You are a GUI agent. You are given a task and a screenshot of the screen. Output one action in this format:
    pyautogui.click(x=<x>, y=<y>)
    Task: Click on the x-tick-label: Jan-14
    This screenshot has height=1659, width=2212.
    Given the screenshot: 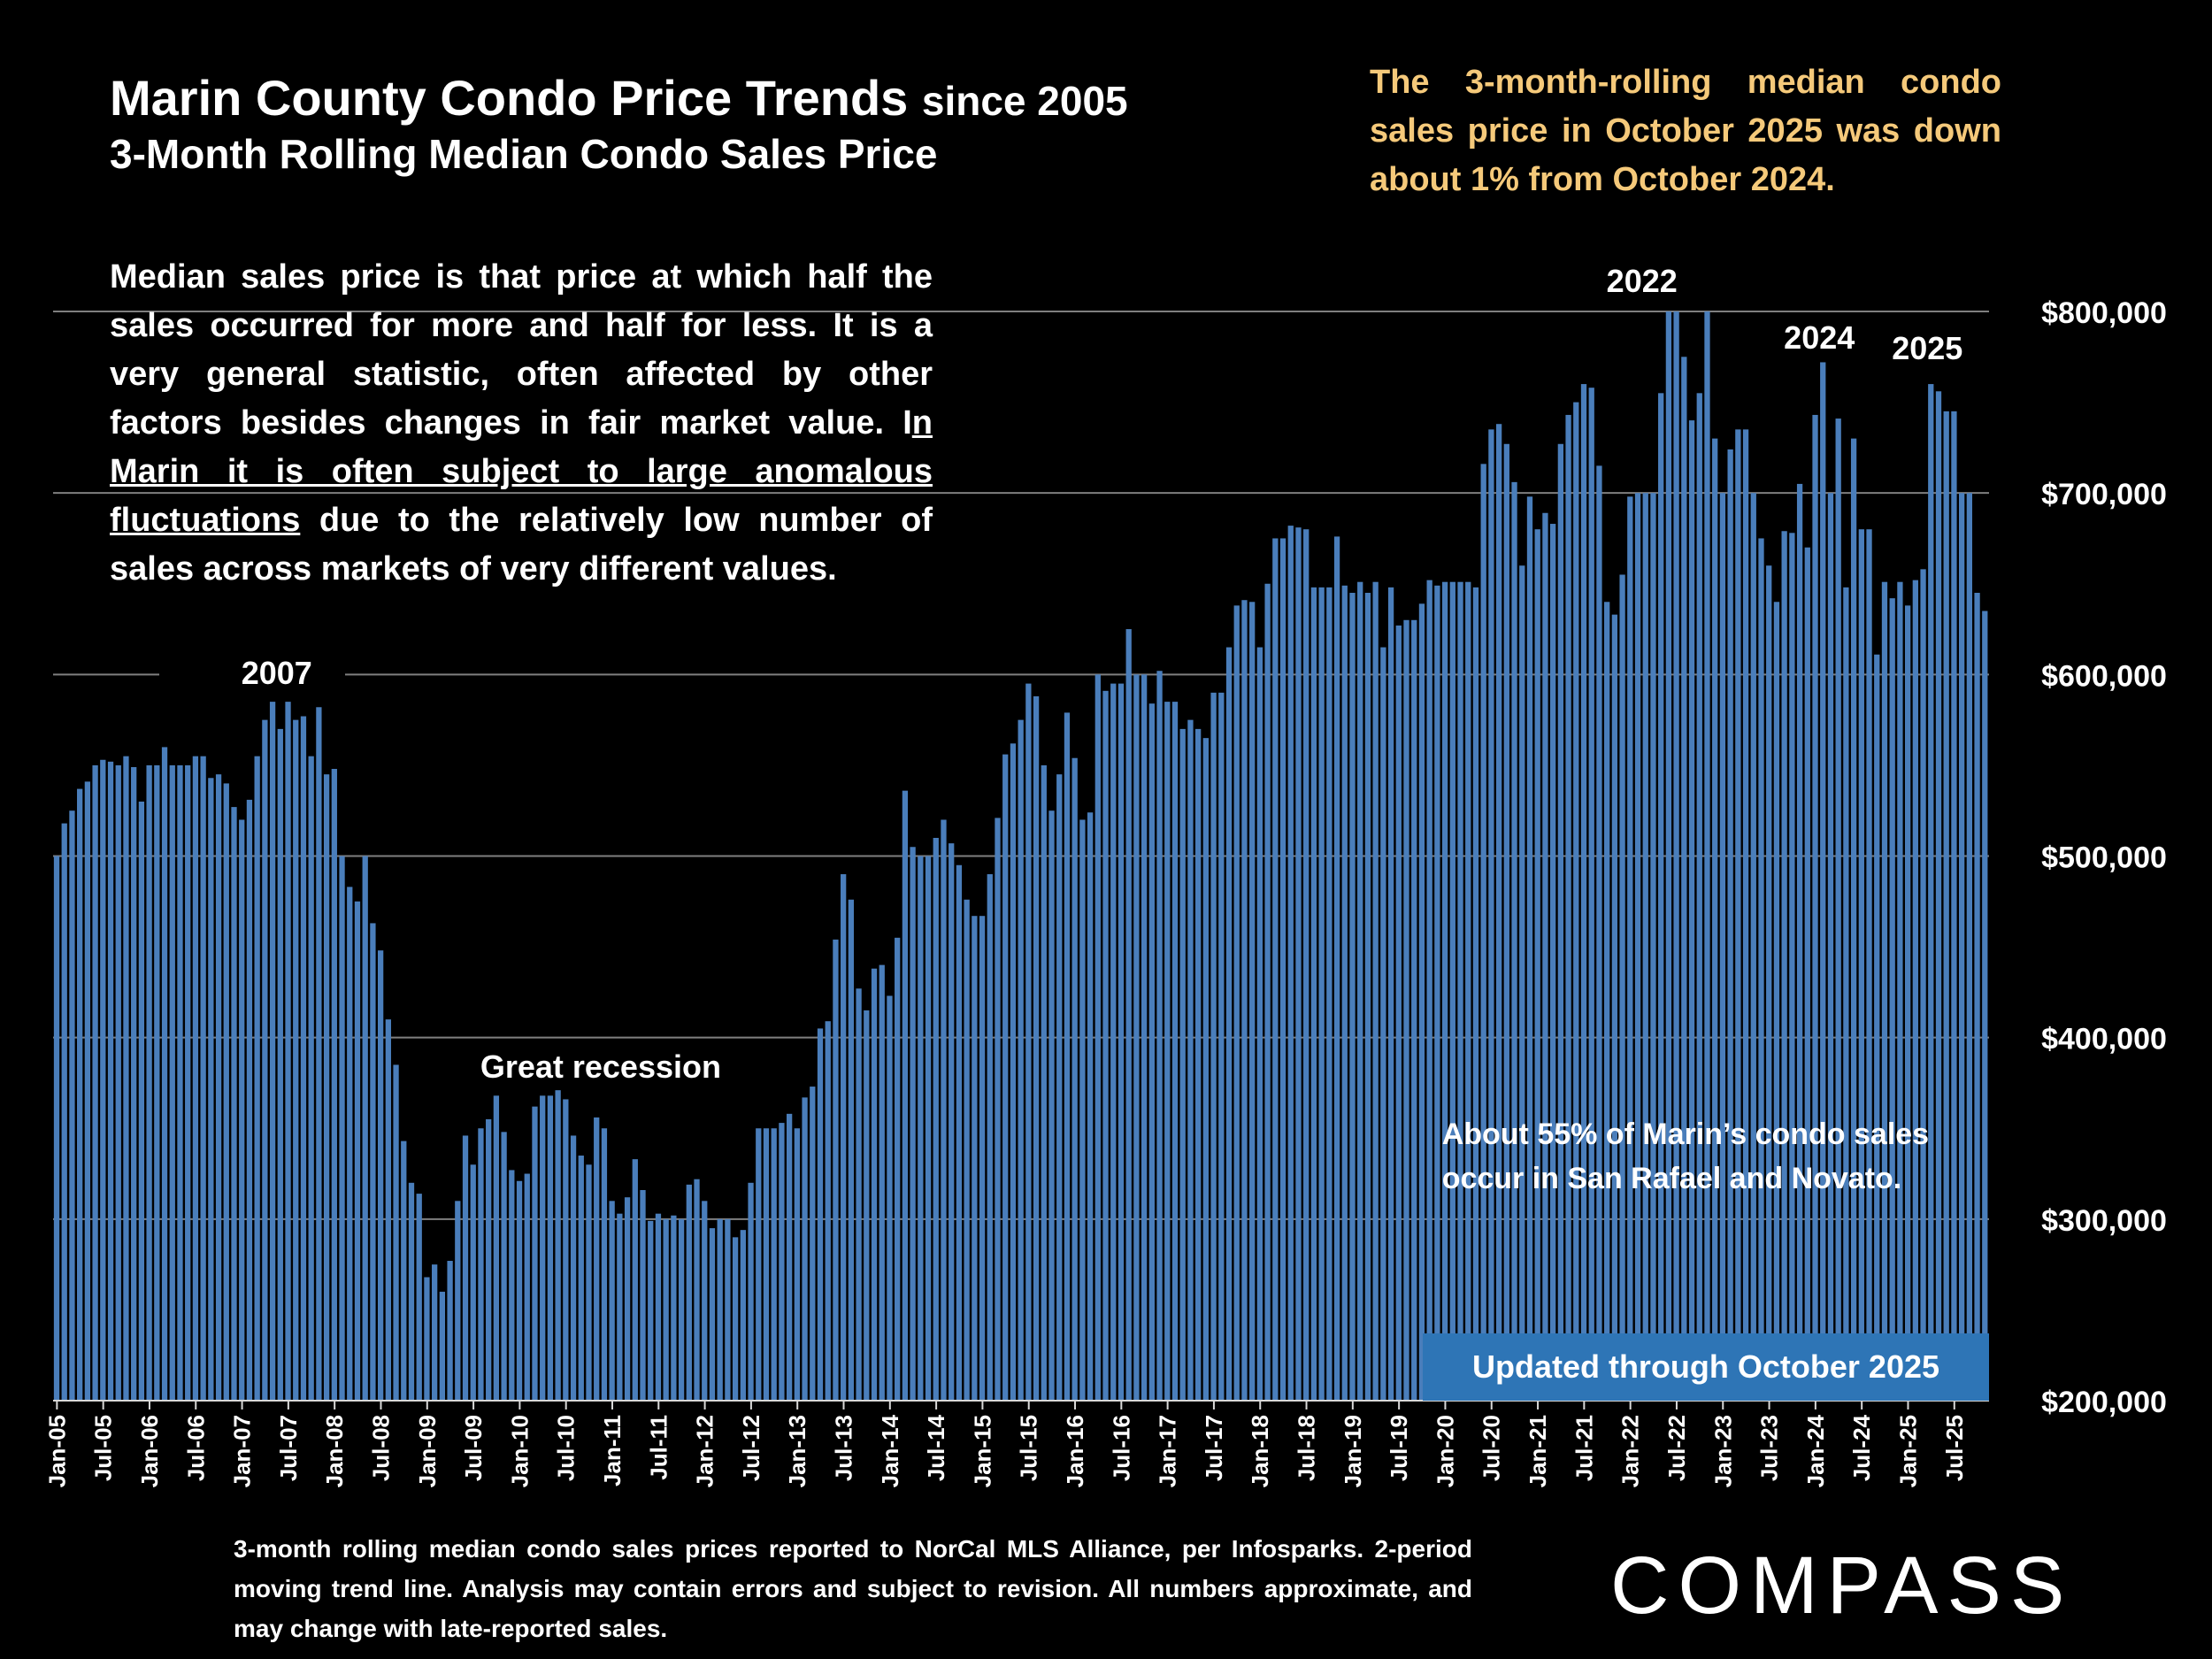 What is the action you would take?
    pyautogui.click(x=890, y=1450)
    